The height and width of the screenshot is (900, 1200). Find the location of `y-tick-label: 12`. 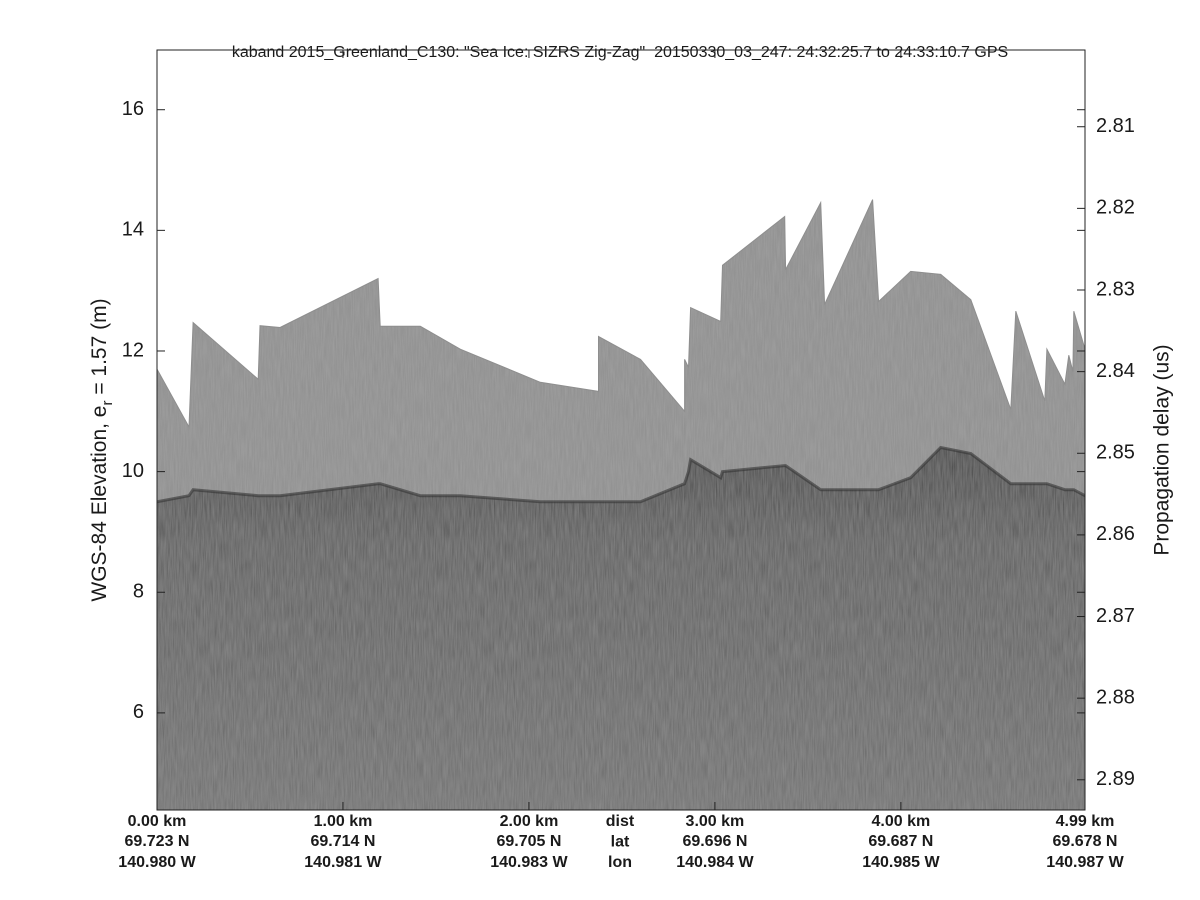

y-tick-label: 12 is located at coordinates (133, 350).